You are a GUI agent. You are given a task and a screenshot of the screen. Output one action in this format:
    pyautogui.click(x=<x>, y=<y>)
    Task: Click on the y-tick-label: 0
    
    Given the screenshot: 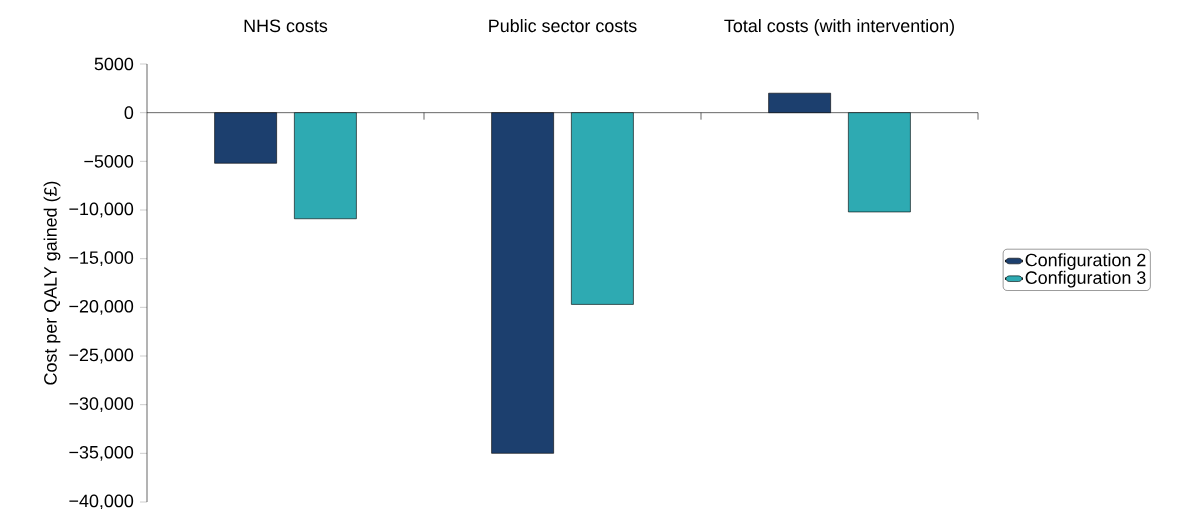 What is the action you would take?
    pyautogui.click(x=129, y=113)
    